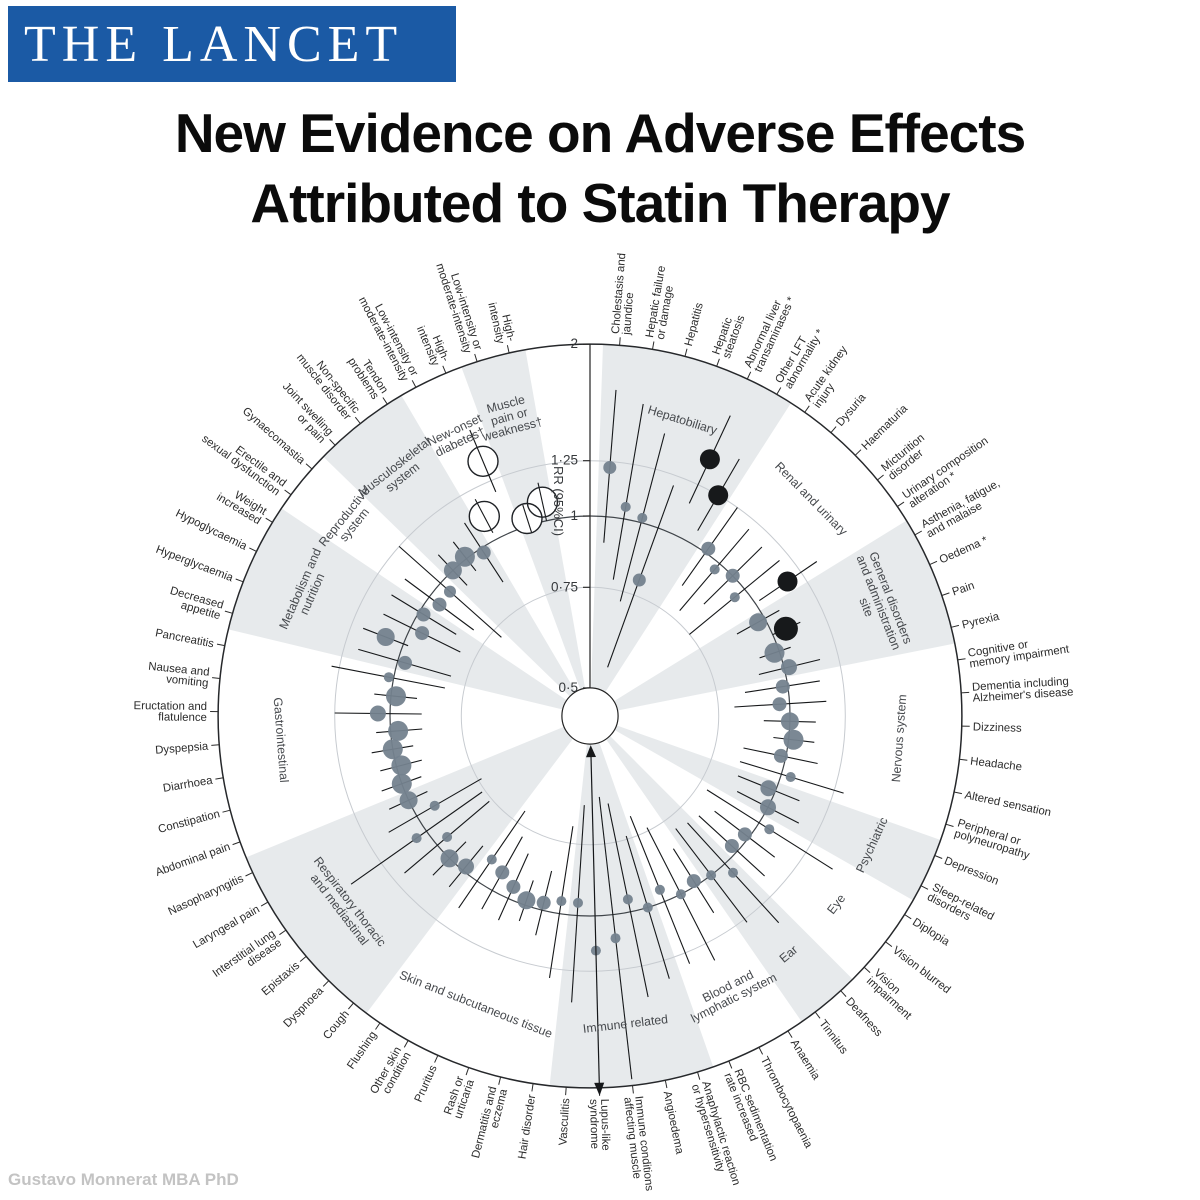 The height and width of the screenshot is (1200, 1200). I want to click on lancet-logo: THE LANCET, so click(232, 44).